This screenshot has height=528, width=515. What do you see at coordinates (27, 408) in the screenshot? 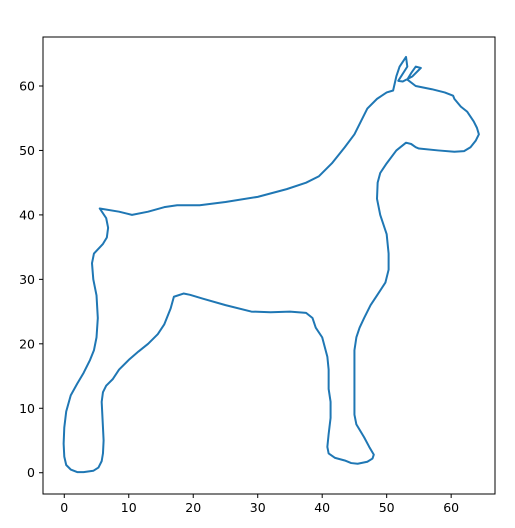
I see `y-tick-label: 10` at bounding box center [27, 408].